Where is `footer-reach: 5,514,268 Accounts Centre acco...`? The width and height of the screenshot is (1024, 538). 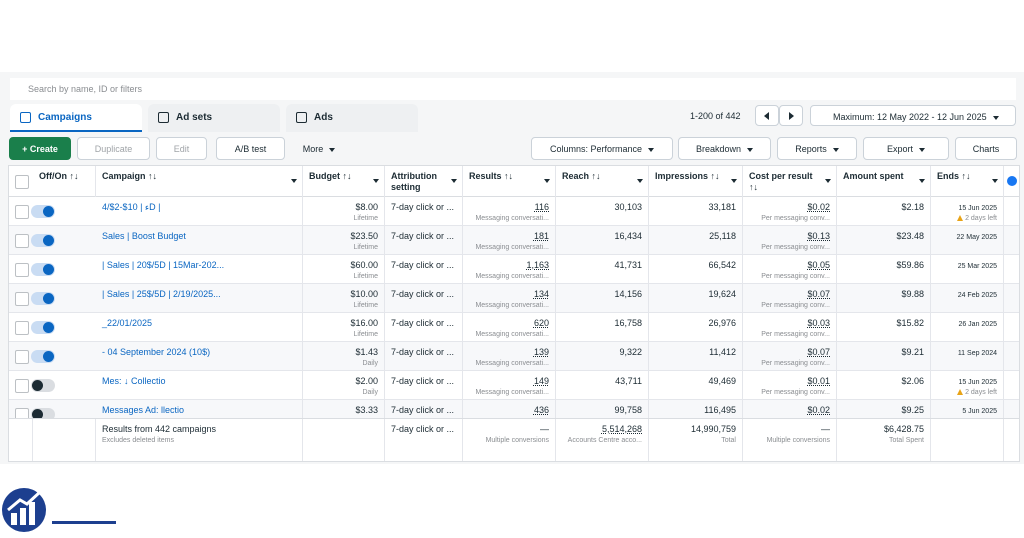 footer-reach: 5,514,268 Accounts Centre acco... is located at coordinates (602, 440).